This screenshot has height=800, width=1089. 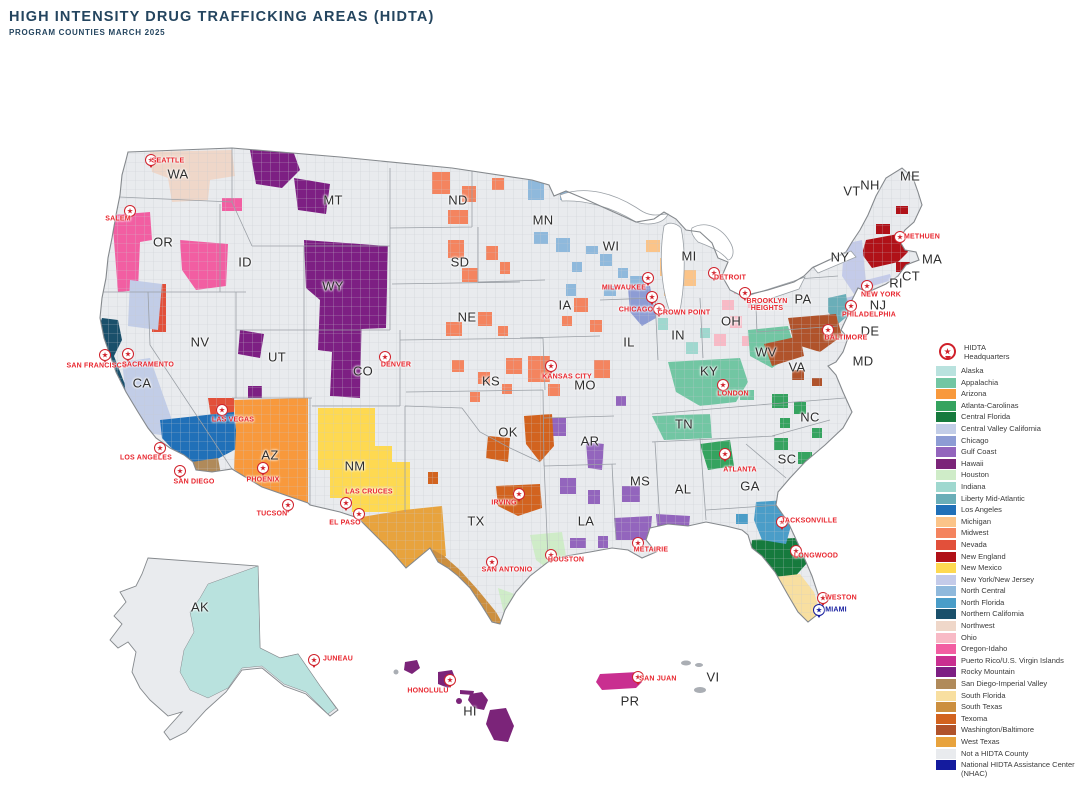 What do you see at coordinates (975, 533) in the screenshot?
I see `legend-item-label: Midwest` at bounding box center [975, 533].